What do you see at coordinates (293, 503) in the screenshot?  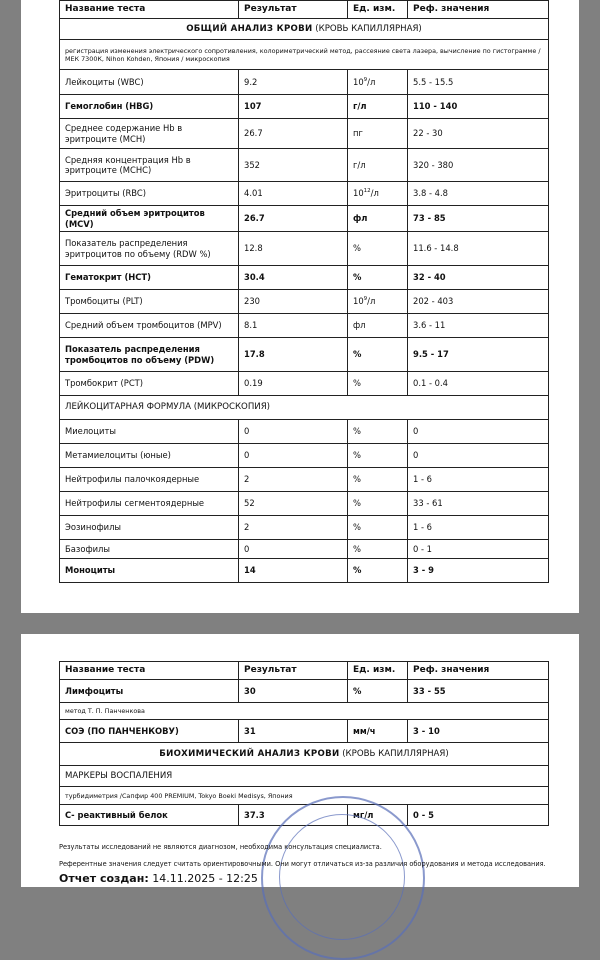 I see `test-result: 52` at bounding box center [293, 503].